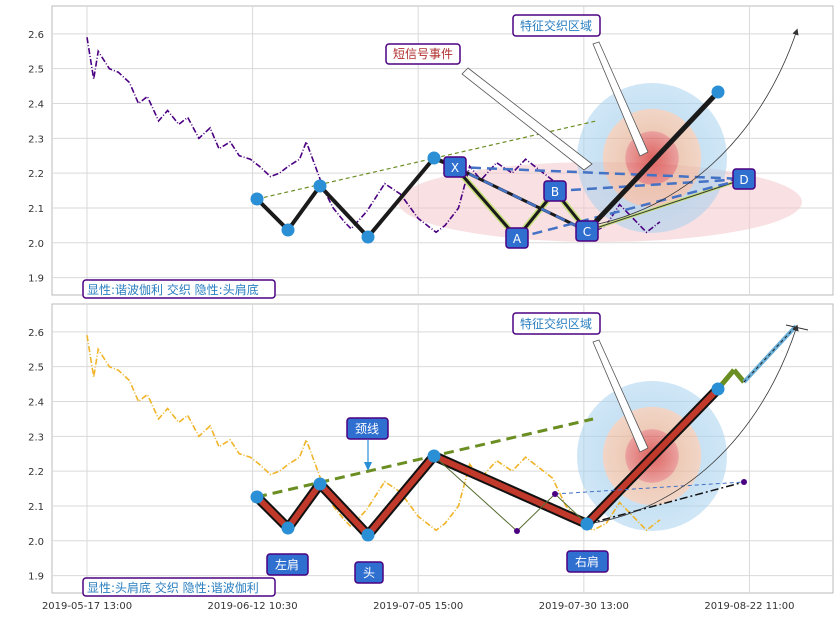 The height and width of the screenshot is (621, 839). What do you see at coordinates (739, 376) in the screenshot?
I see `target-path` at bounding box center [739, 376].